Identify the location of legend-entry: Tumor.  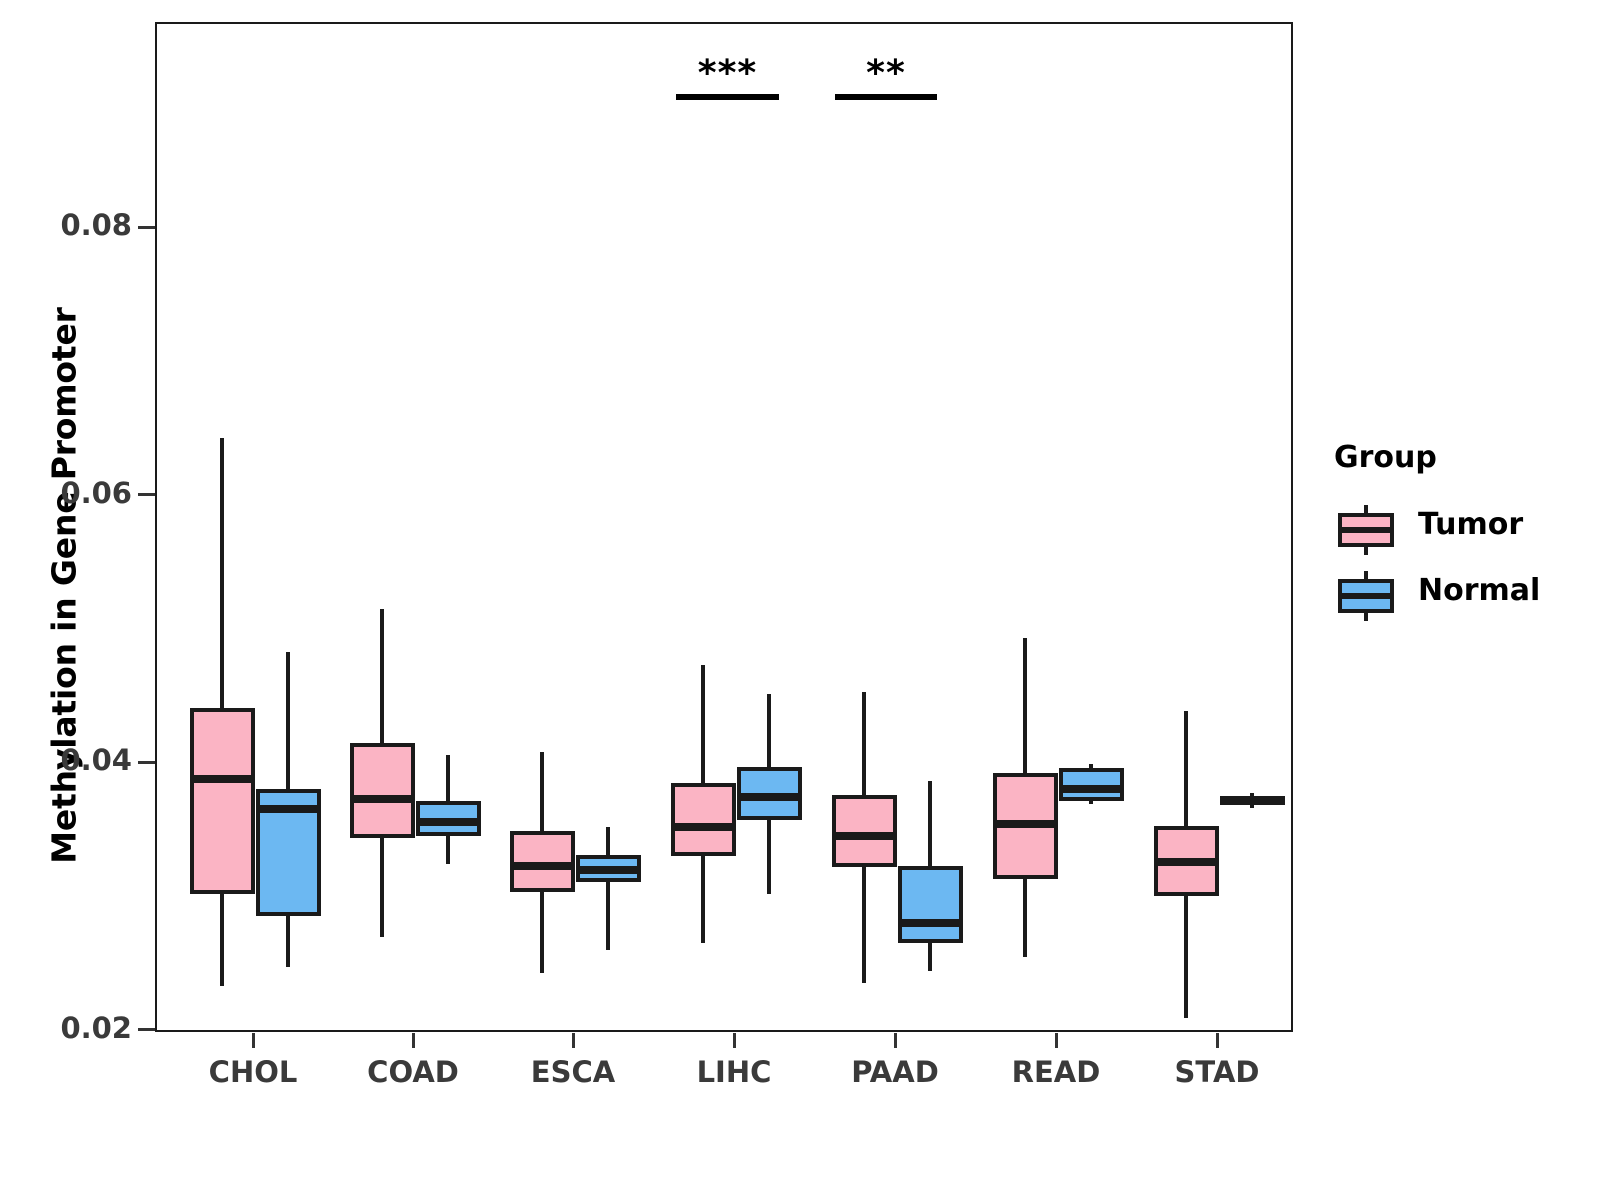
(1460, 532).